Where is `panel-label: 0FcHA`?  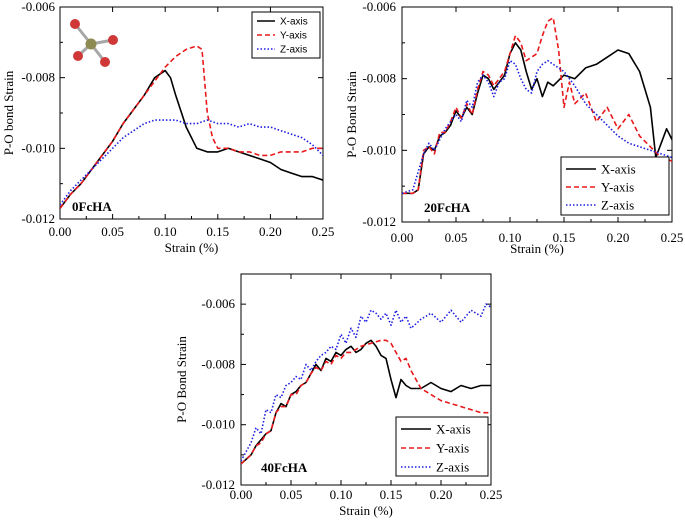 panel-label: 0FcHA is located at coordinates (92, 206).